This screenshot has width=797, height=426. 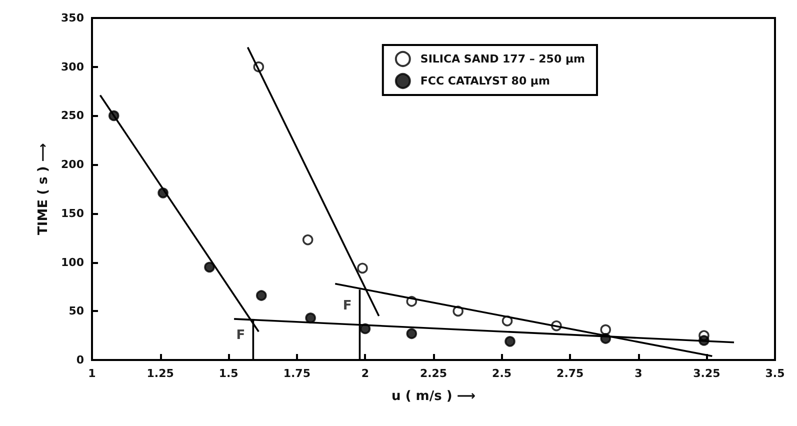 I want to click on y-tick-label: 300, so click(x=72, y=67).